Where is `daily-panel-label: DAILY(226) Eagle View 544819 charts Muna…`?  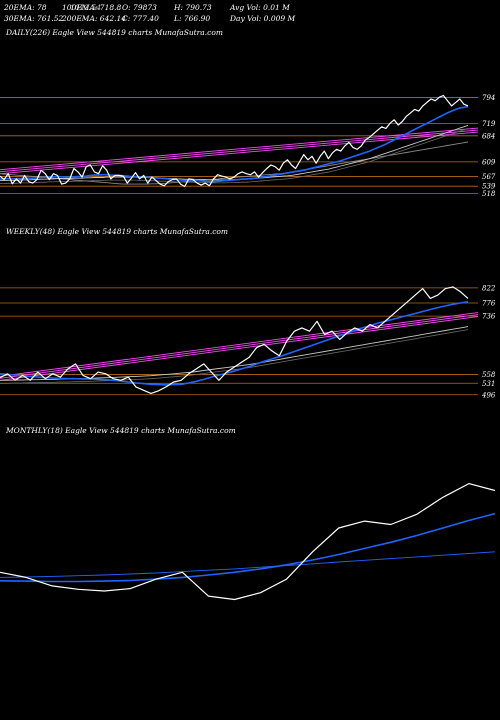 daily-panel-label: DAILY(226) Eagle View 544819 charts Muna… is located at coordinates (114, 32).